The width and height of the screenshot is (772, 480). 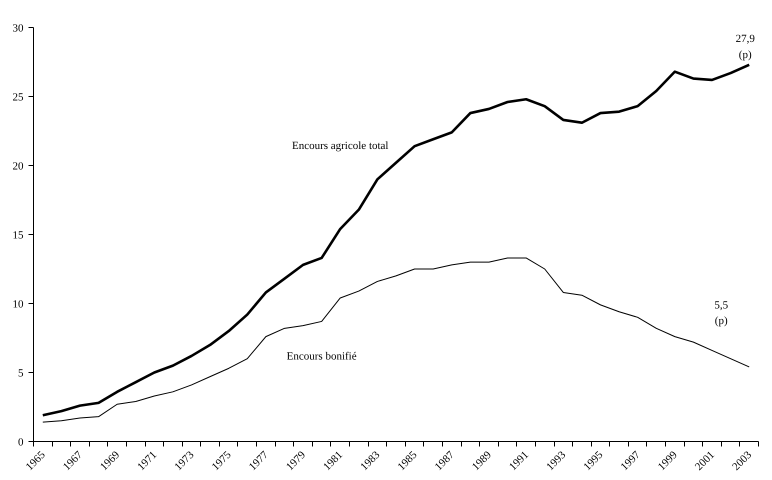 I want to click on y-tick-label: 15, so click(x=18, y=236).